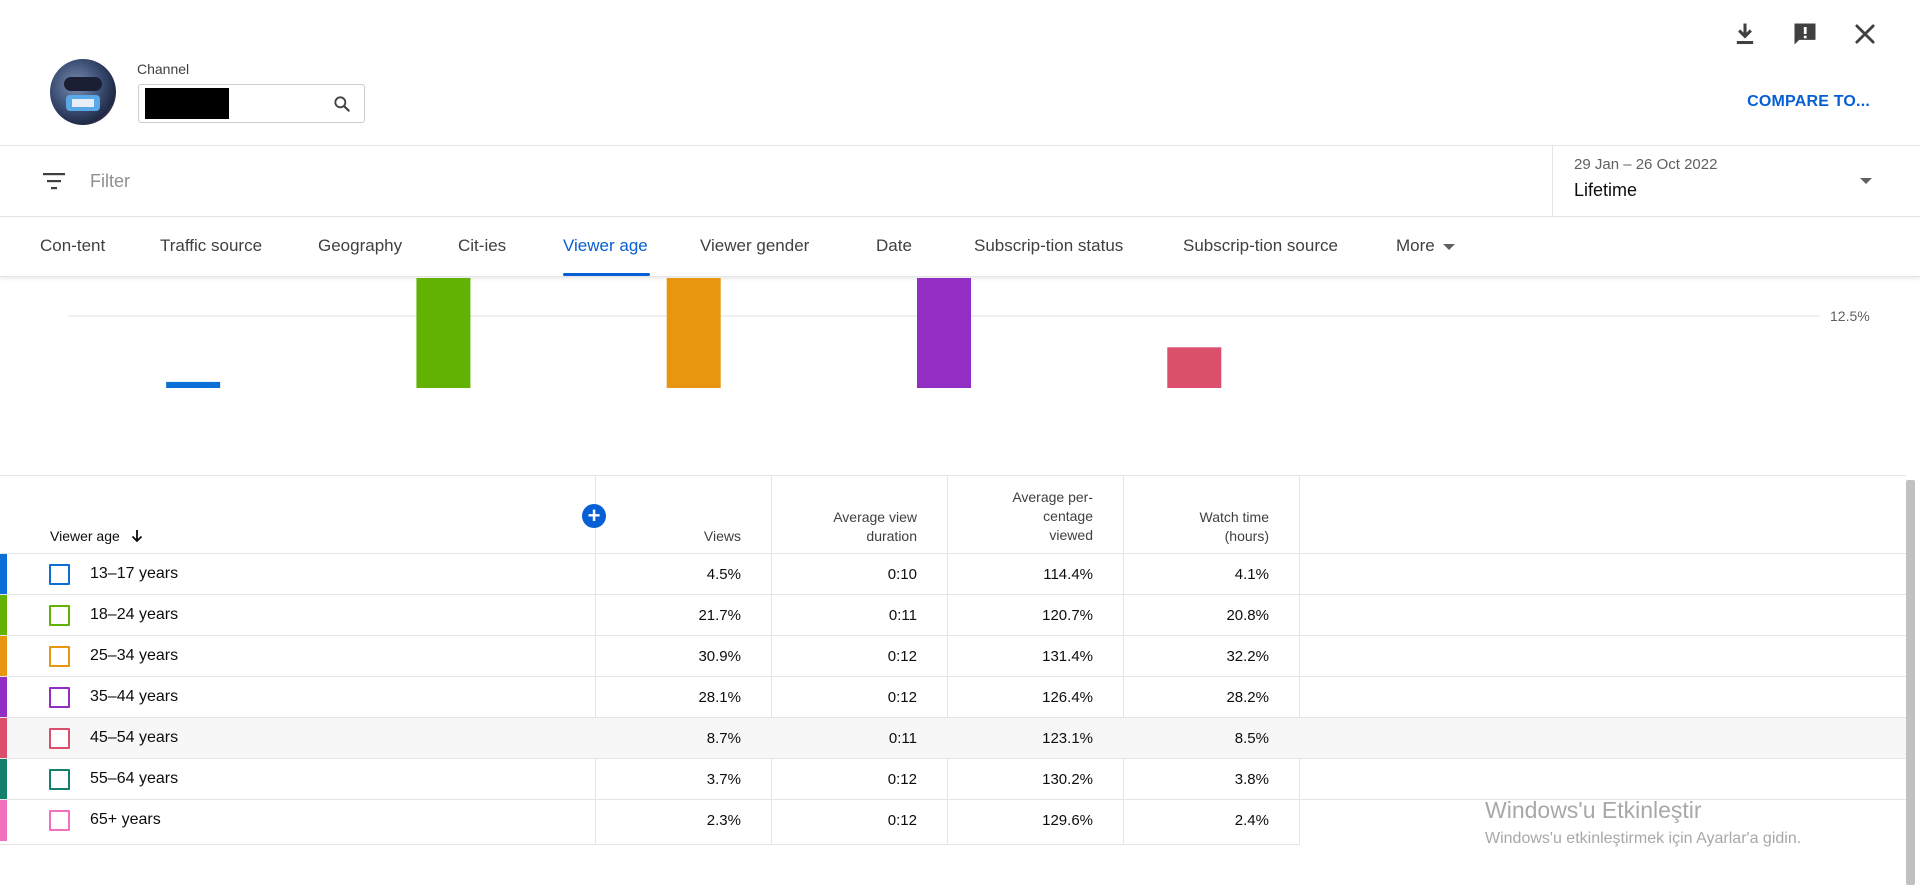 The height and width of the screenshot is (885, 1920). I want to click on cell-apv: 130.2%, so click(1067, 779).